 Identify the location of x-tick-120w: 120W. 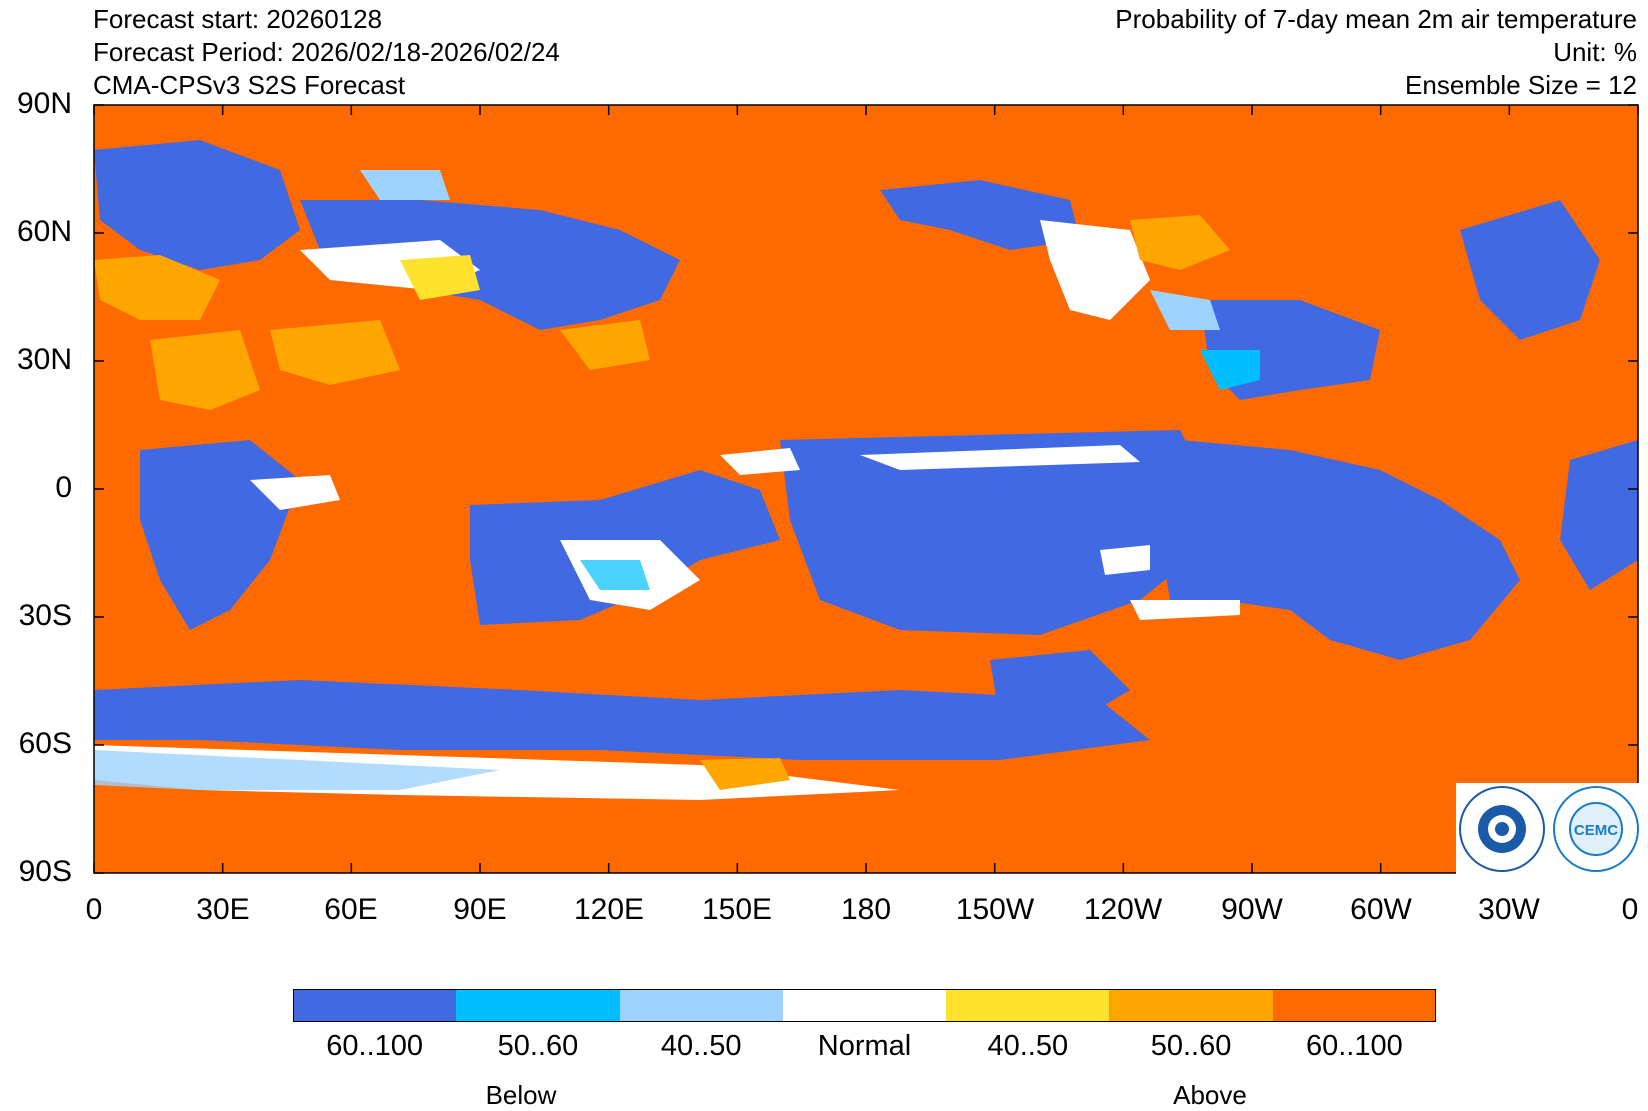
(1123, 909).